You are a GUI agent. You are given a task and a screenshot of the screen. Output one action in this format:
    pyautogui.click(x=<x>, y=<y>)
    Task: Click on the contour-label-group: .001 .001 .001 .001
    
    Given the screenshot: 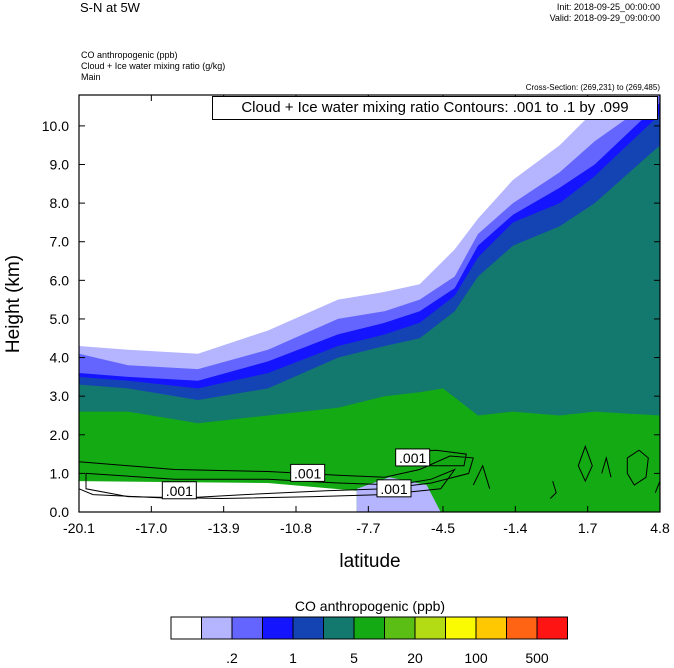 What is the action you would take?
    pyautogui.click(x=296, y=474)
    